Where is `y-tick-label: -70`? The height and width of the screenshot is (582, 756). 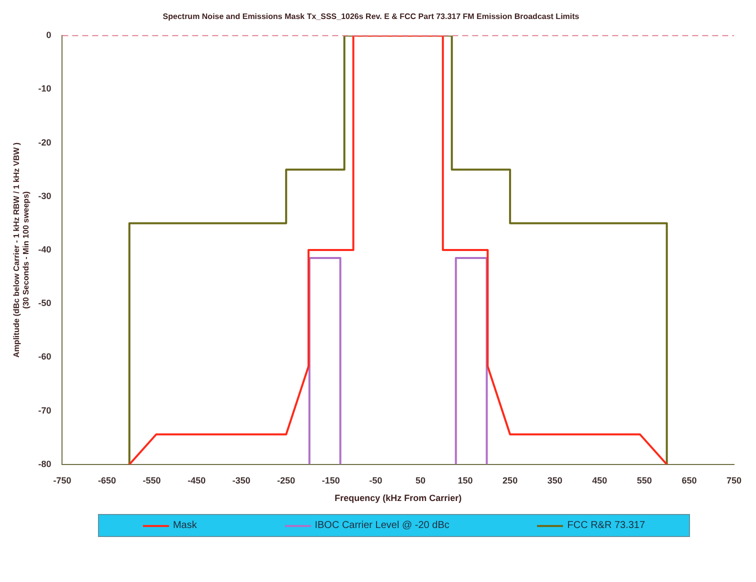 y-tick-label: -70 is located at coordinates (45, 410).